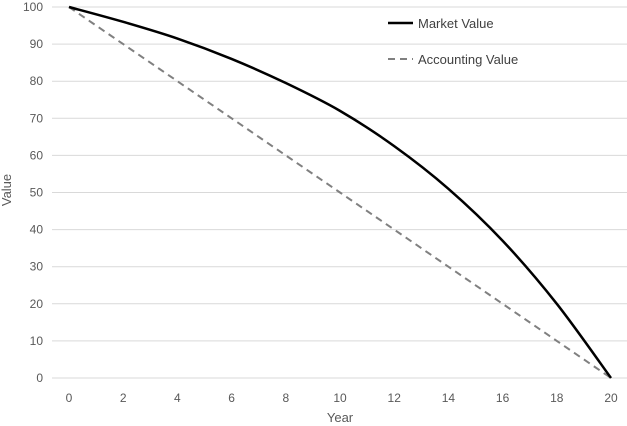  I want to click on x-tick-label: 8, so click(285, 398).